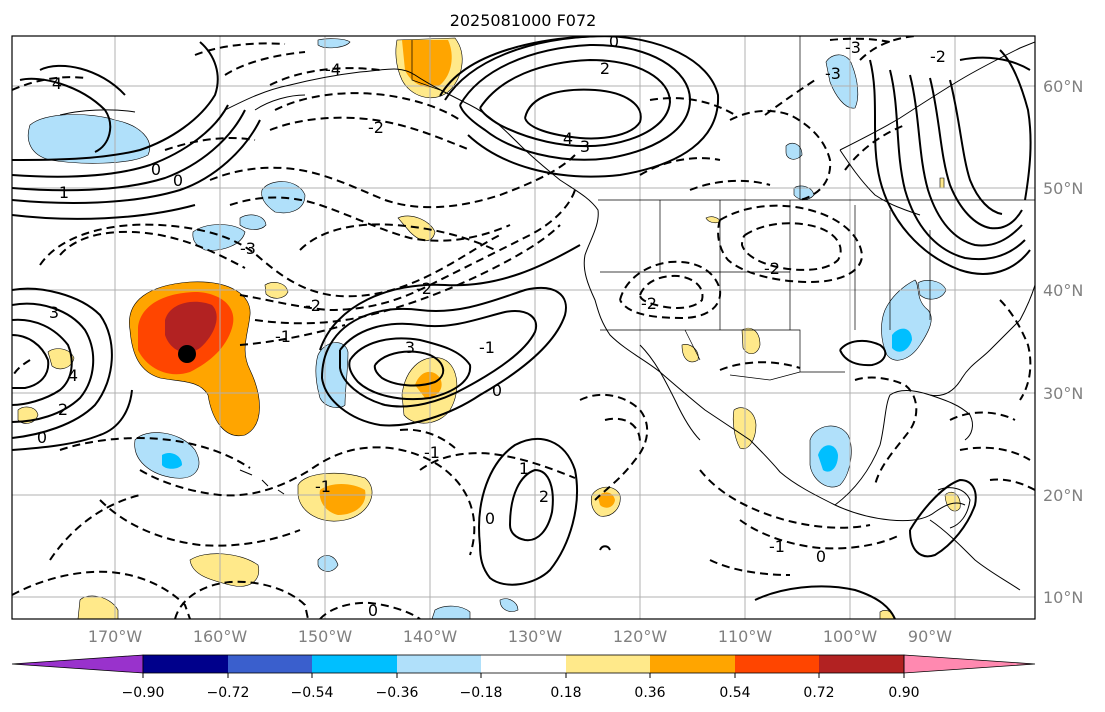  I want to click on lon-label: 100°W, so click(850, 636).